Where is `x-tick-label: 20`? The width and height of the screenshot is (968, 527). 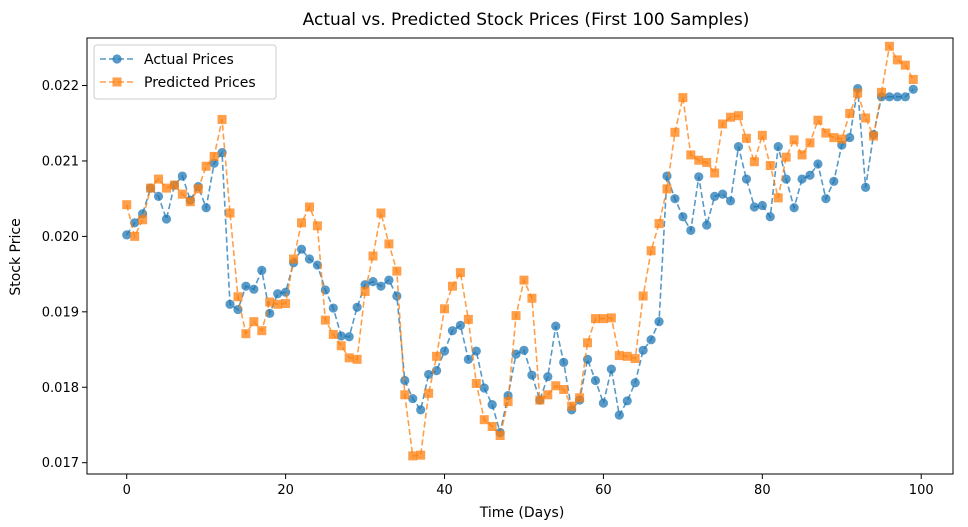
x-tick-label: 20 is located at coordinates (285, 490).